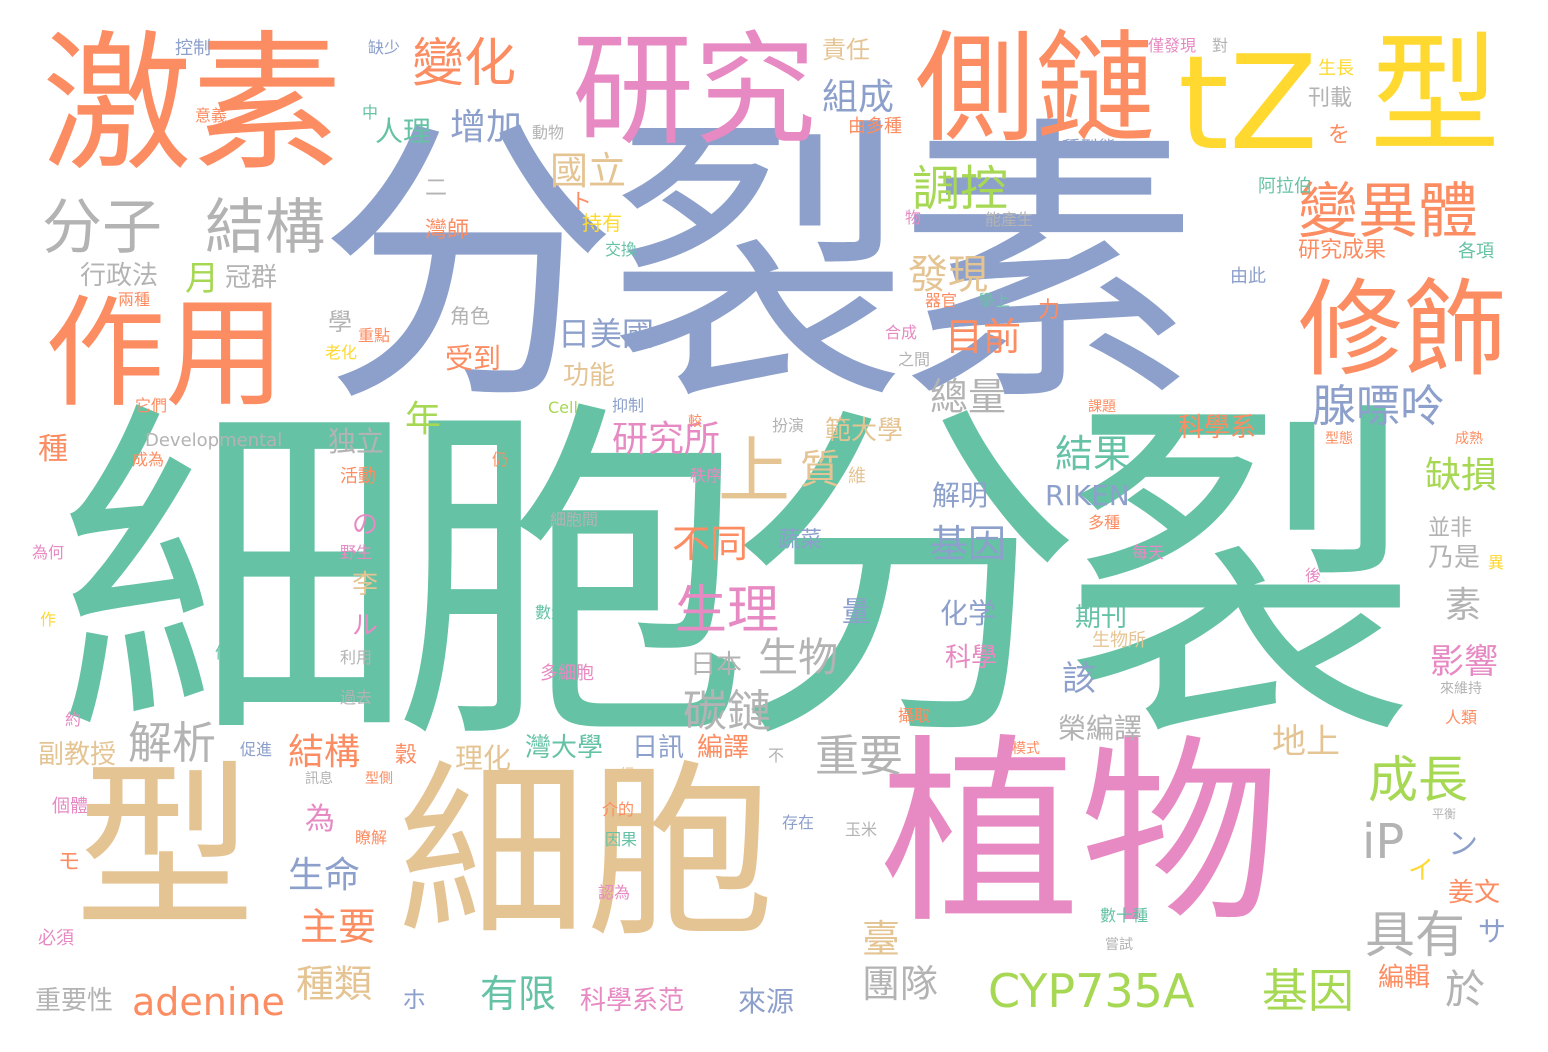 The height and width of the screenshot is (1052, 1548). Describe the element at coordinates (994, 300) in the screenshot. I see `word-academically: 學上` at that location.